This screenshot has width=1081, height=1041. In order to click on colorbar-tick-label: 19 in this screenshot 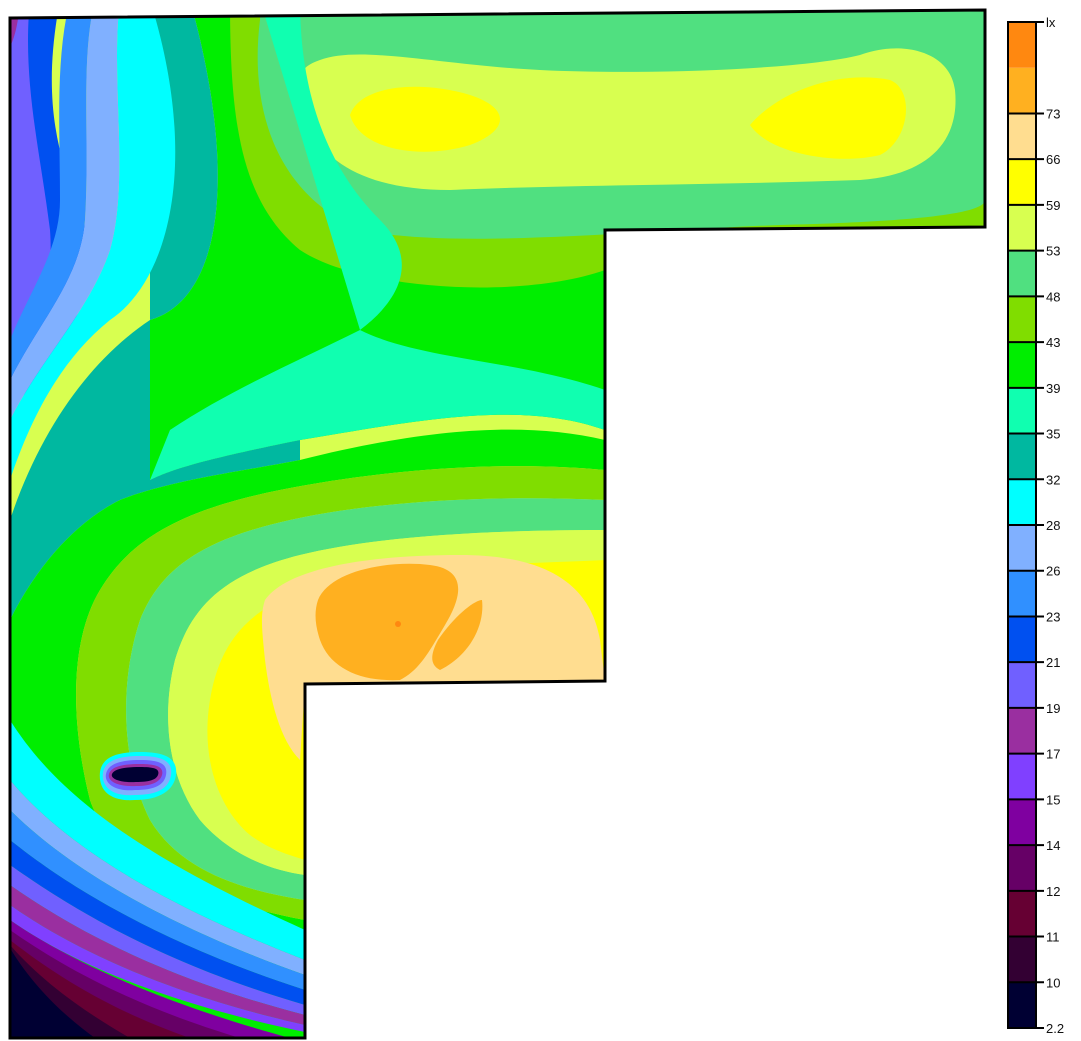, I will do `click(1053, 708)`.